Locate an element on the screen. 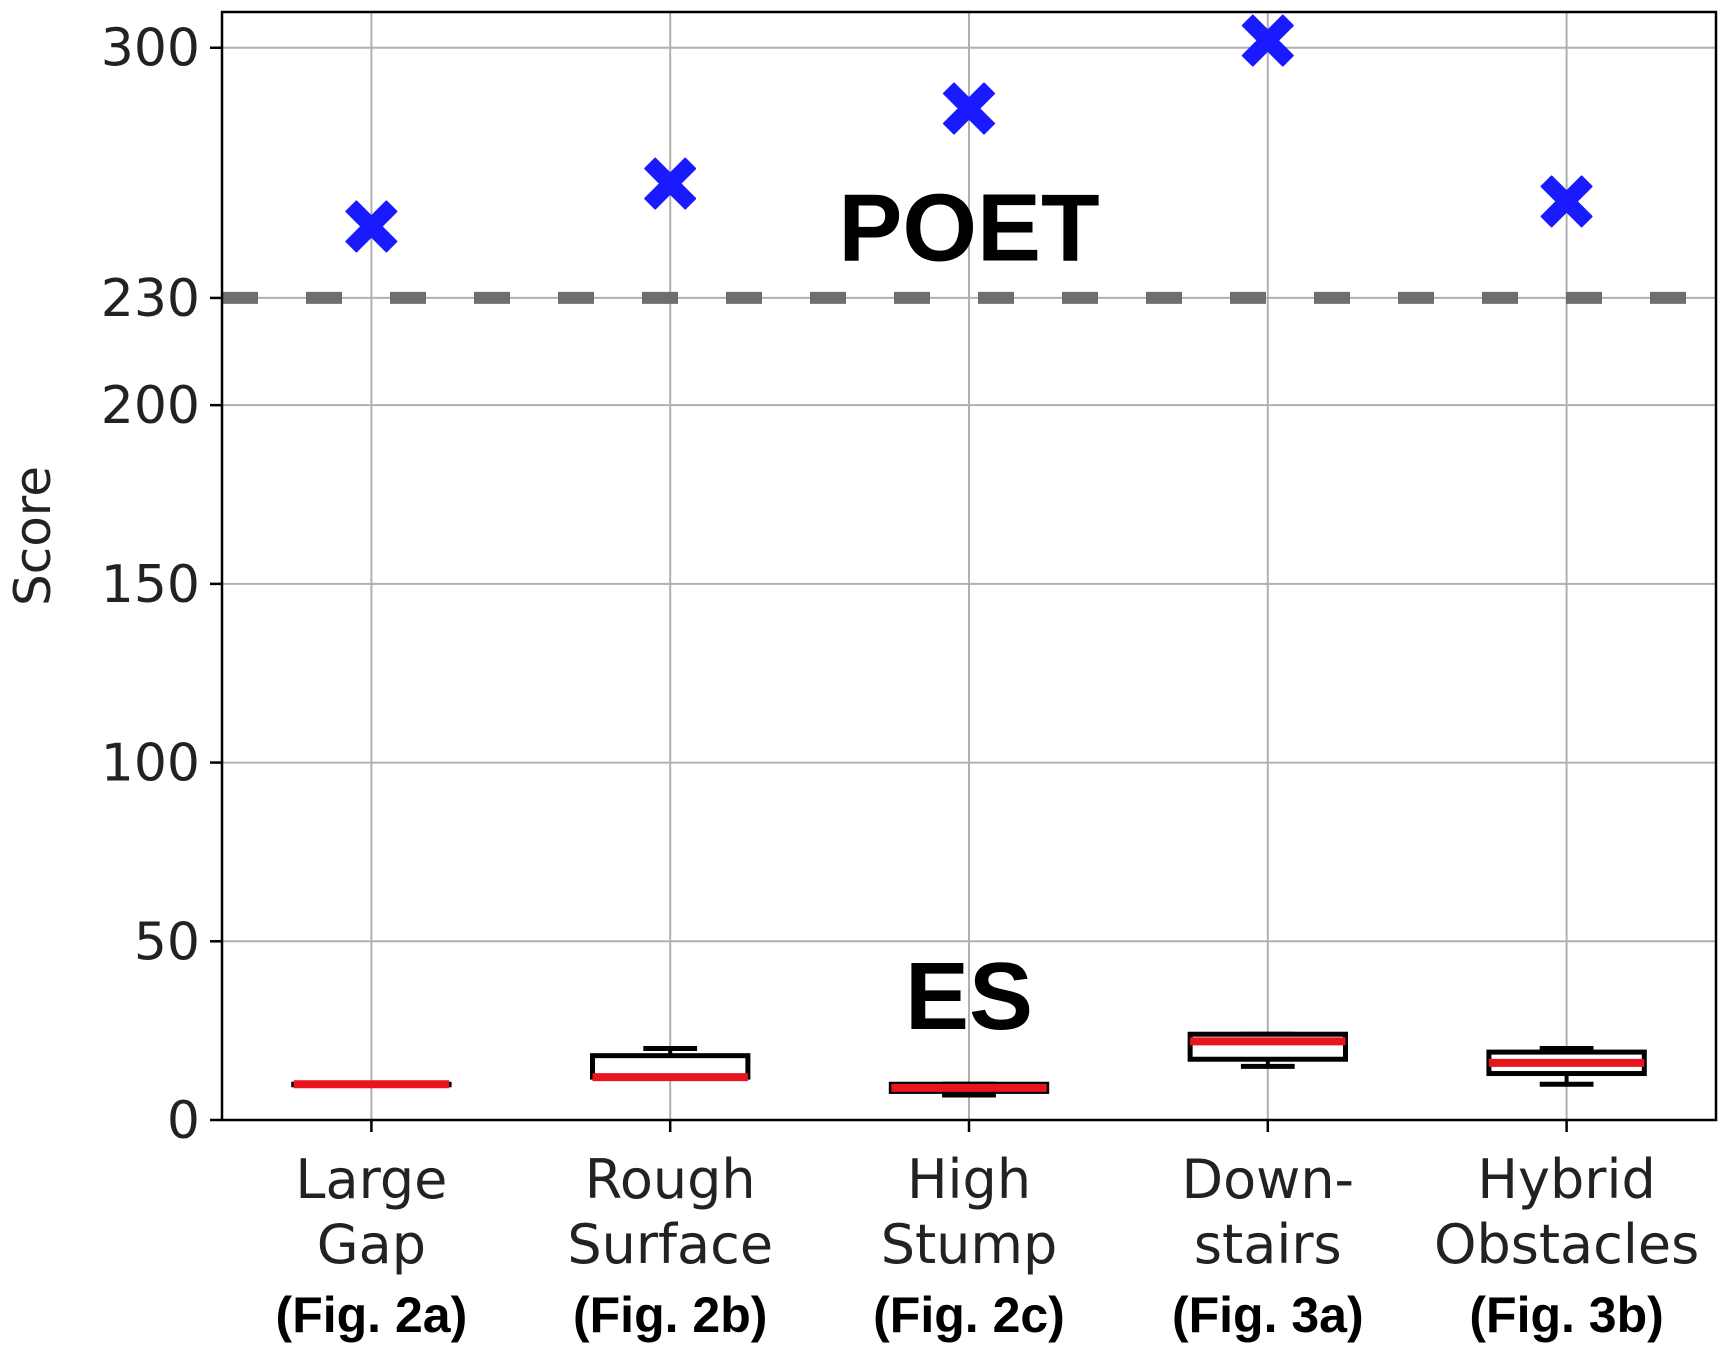 This screenshot has height=1354, width=1722. x-tick-label-fig-0: (Fig. 2a) is located at coordinates (372, 1315).